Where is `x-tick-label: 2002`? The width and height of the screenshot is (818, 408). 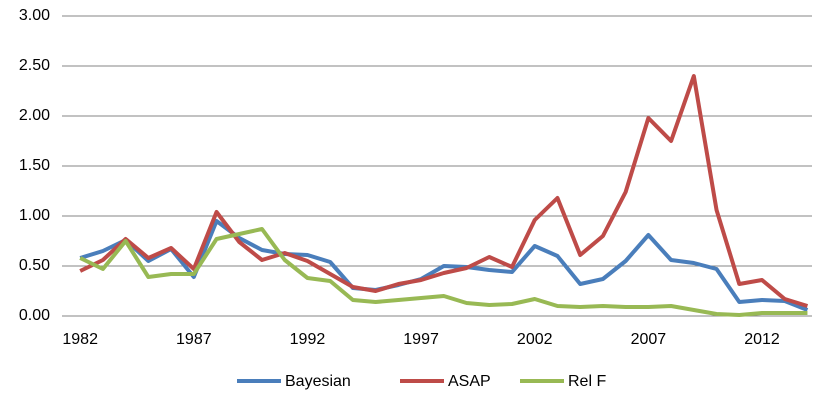
x-tick-label: 2002 is located at coordinates (535, 339).